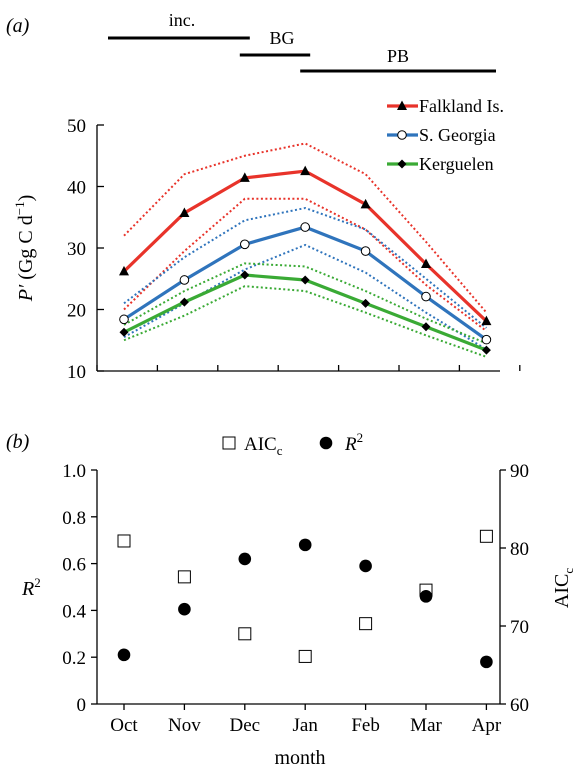  Describe the element at coordinates (456, 164) in the screenshot. I see `legend-label-2: Kerguelen` at that location.